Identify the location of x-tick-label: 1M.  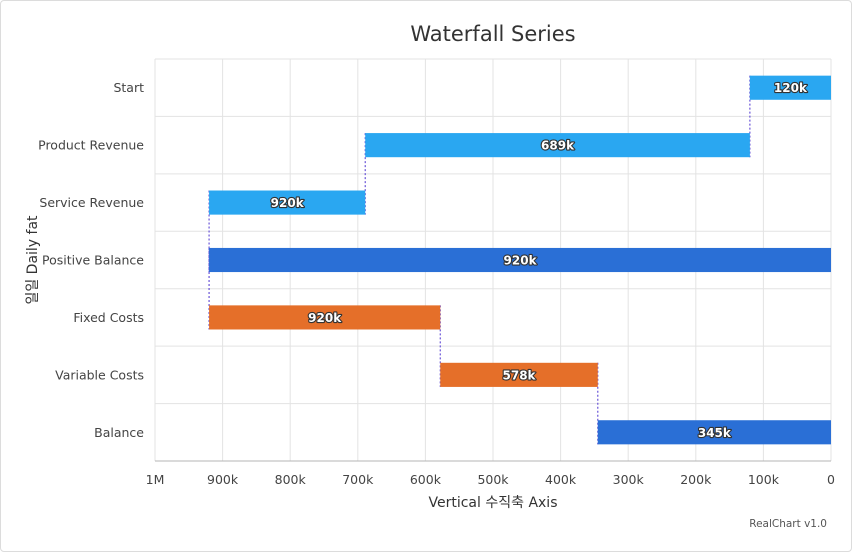
(155, 479).